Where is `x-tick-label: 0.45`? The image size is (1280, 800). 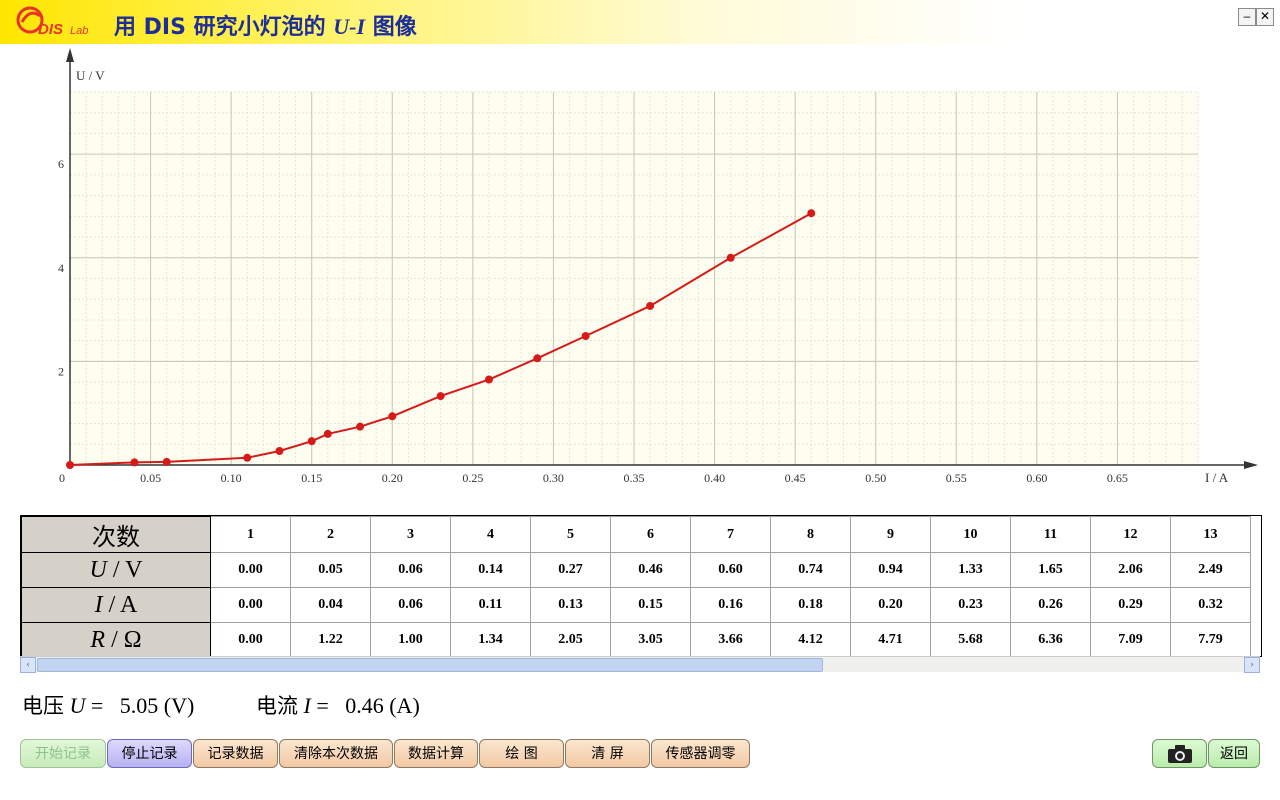 x-tick-label: 0.45 is located at coordinates (795, 478).